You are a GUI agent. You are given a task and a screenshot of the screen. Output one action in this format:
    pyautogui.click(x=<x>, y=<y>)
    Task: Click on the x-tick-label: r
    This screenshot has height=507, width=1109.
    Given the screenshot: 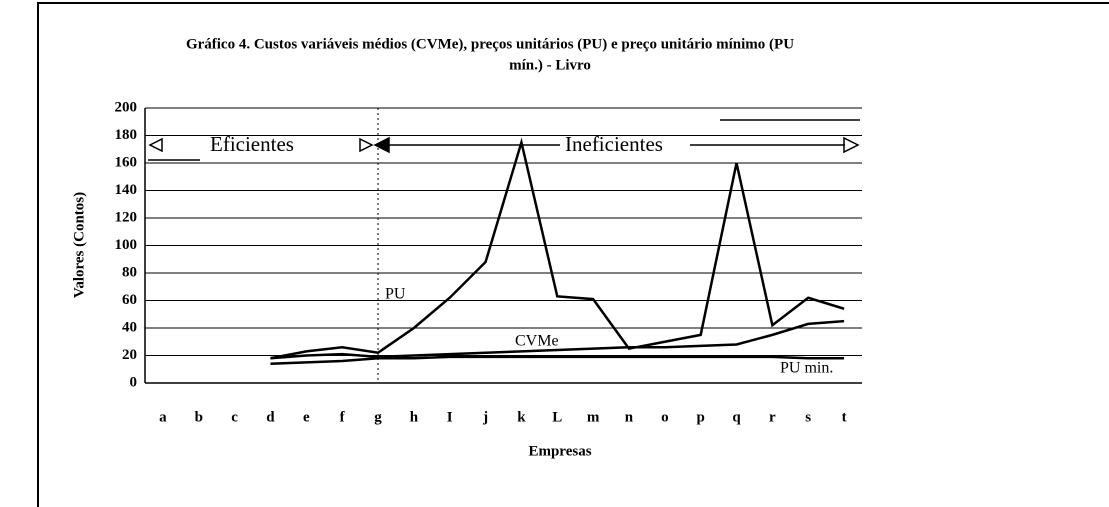 What is the action you would take?
    pyautogui.click(x=772, y=417)
    